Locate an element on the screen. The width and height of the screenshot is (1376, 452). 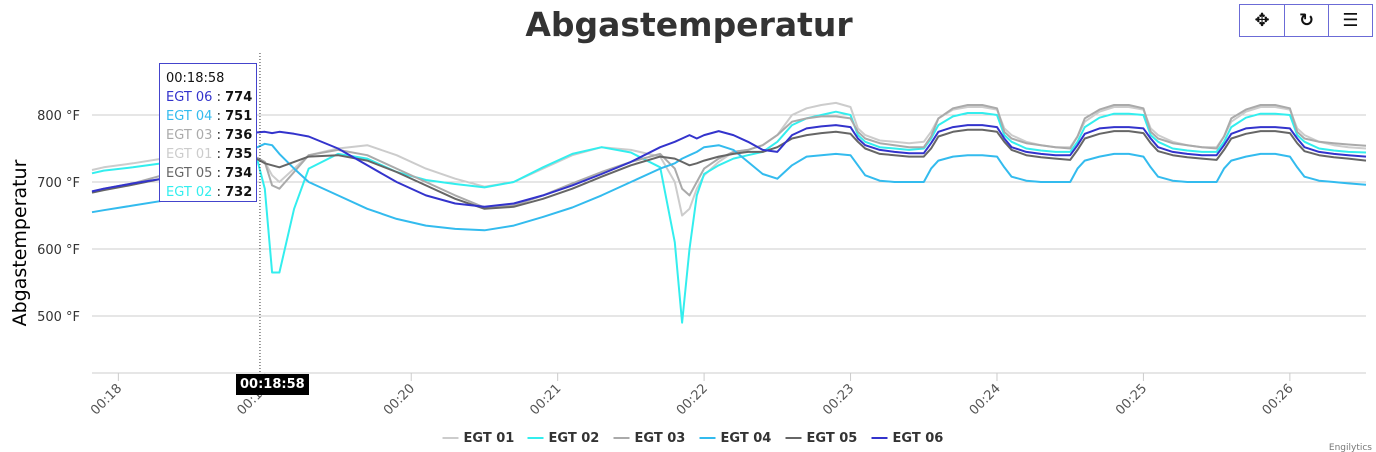
y-tick-label: 500 °F is located at coordinates (58, 317).